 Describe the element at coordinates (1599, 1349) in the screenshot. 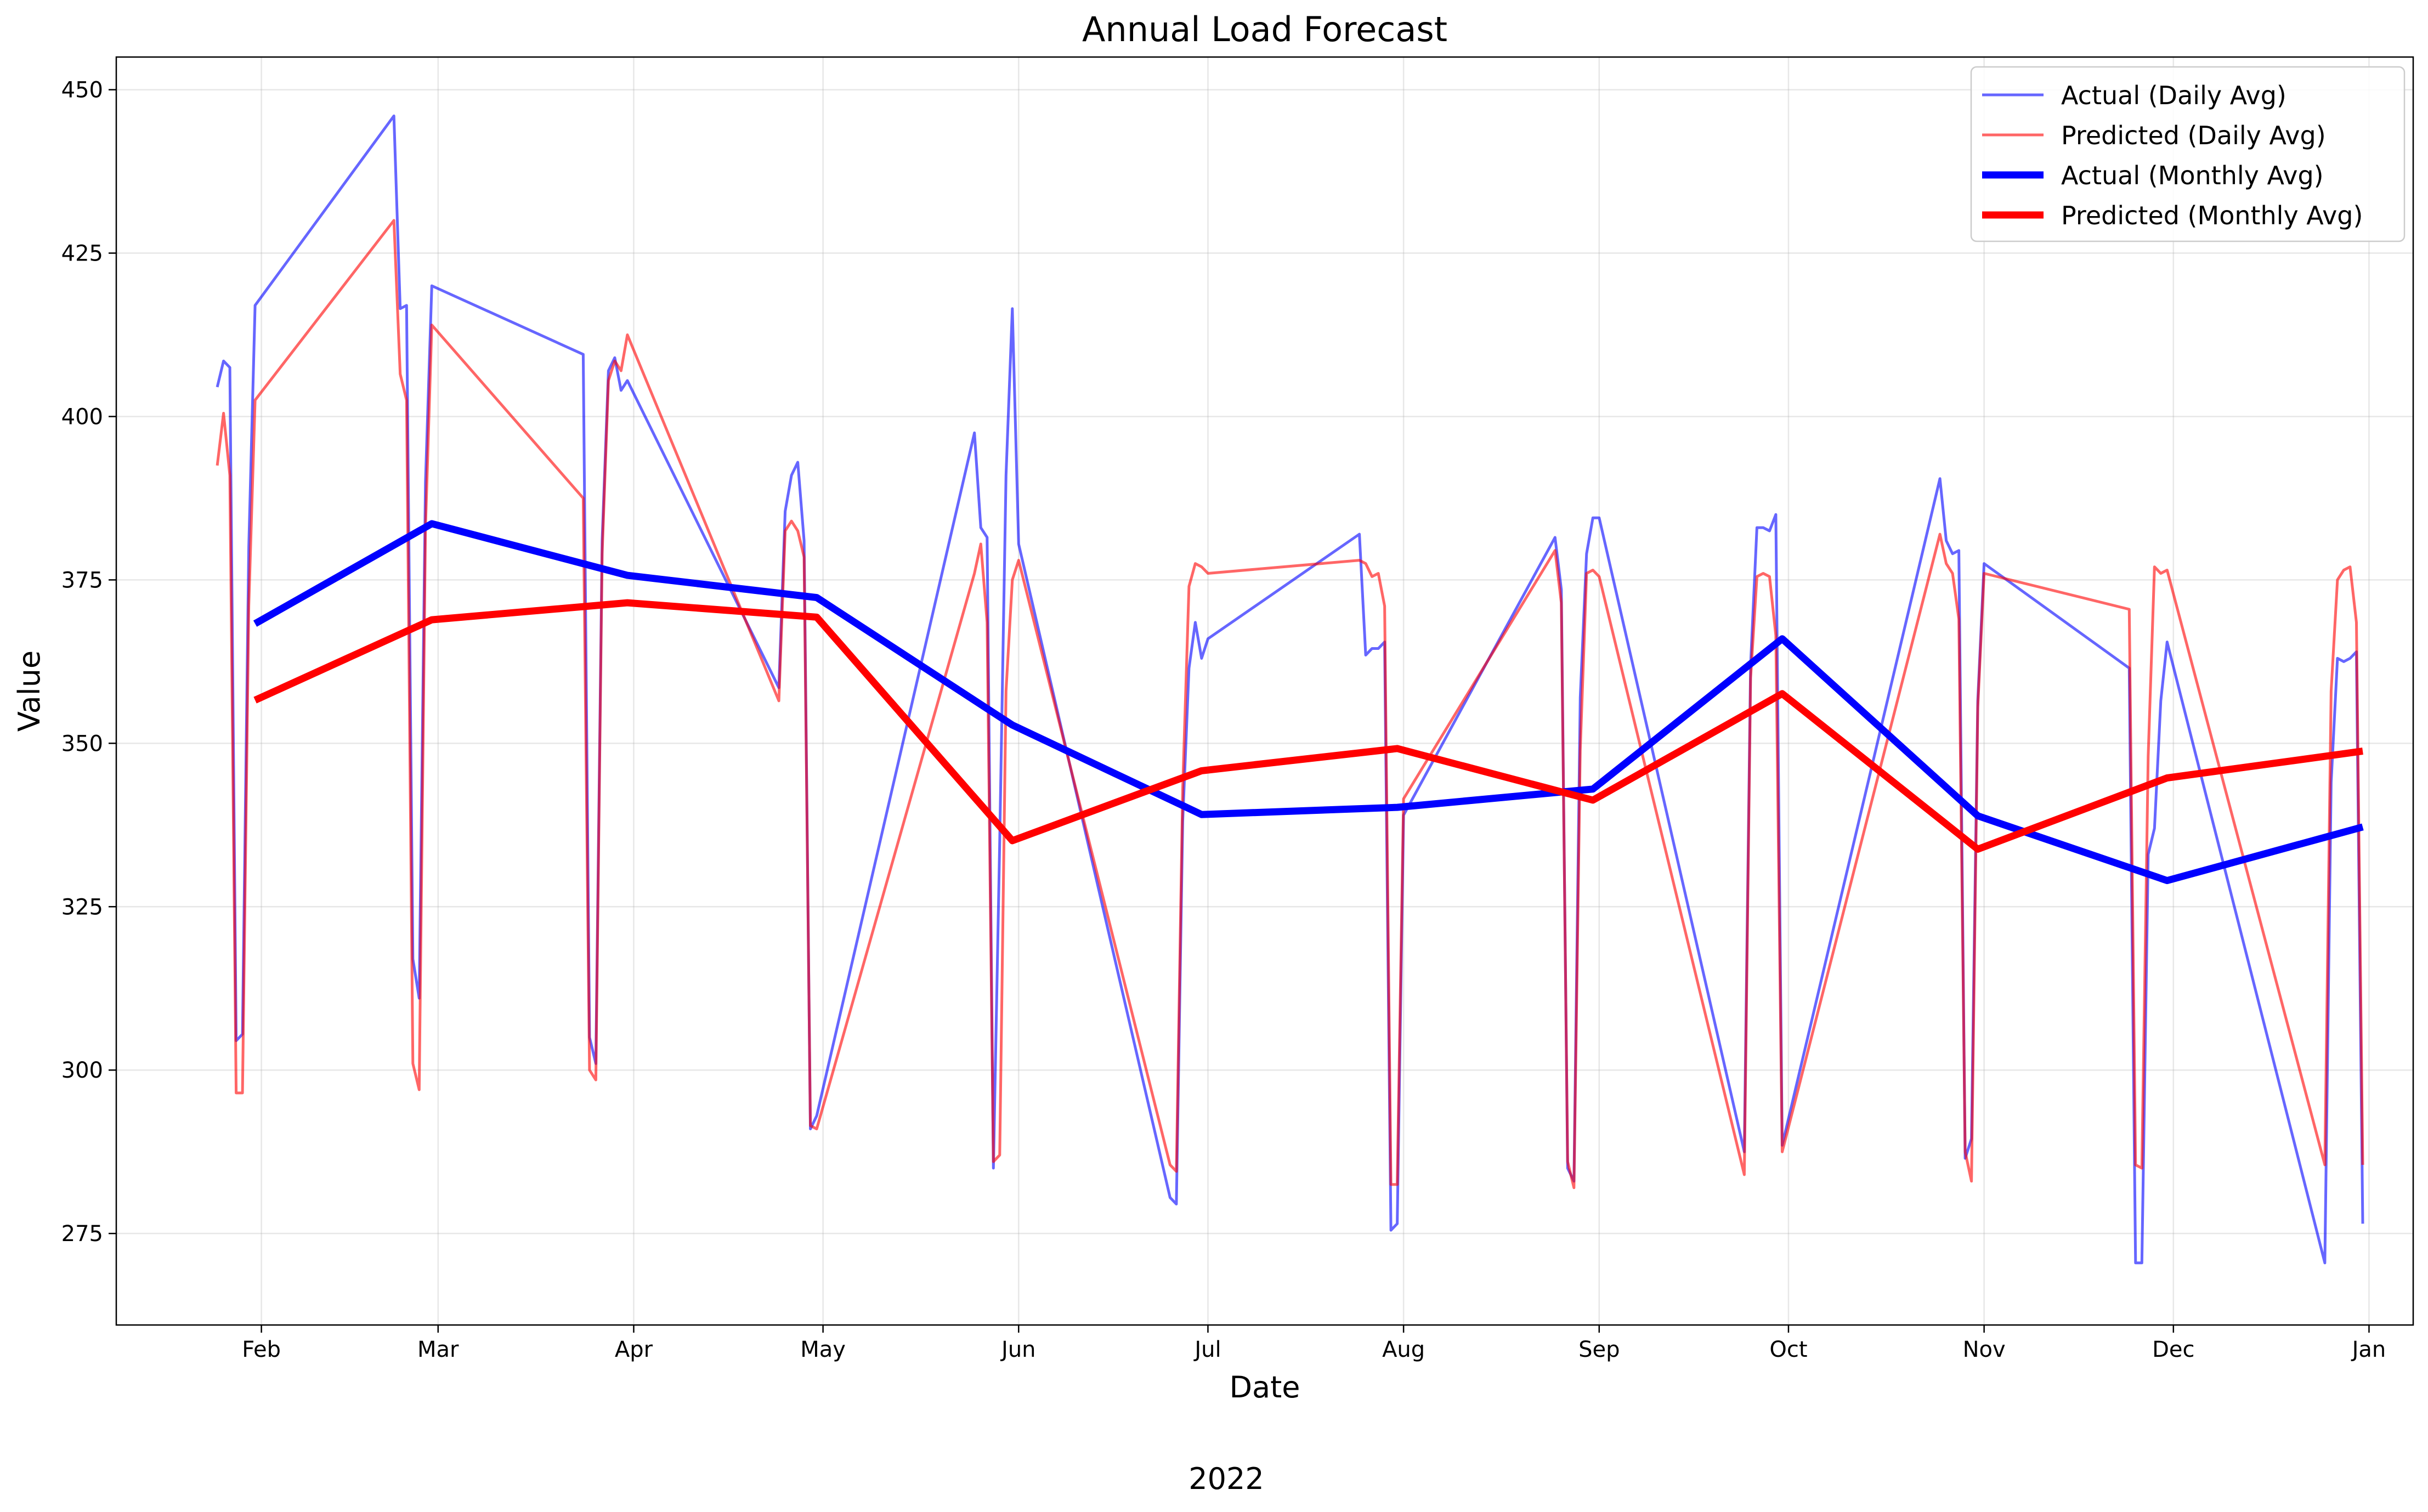

I see `x-tick-label-sep: Sep` at that location.